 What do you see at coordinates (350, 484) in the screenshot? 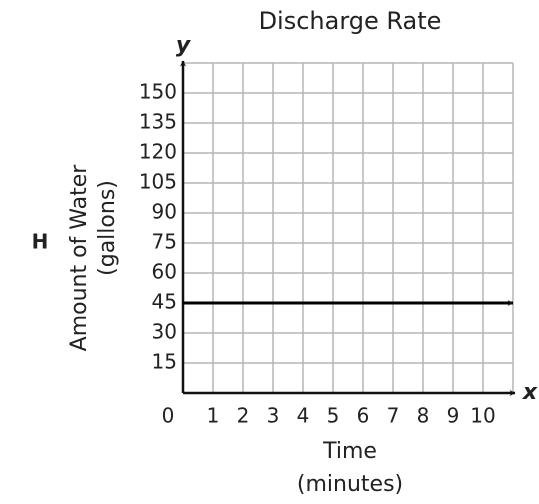
I see `x-axis-label: (minutes)` at bounding box center [350, 484].